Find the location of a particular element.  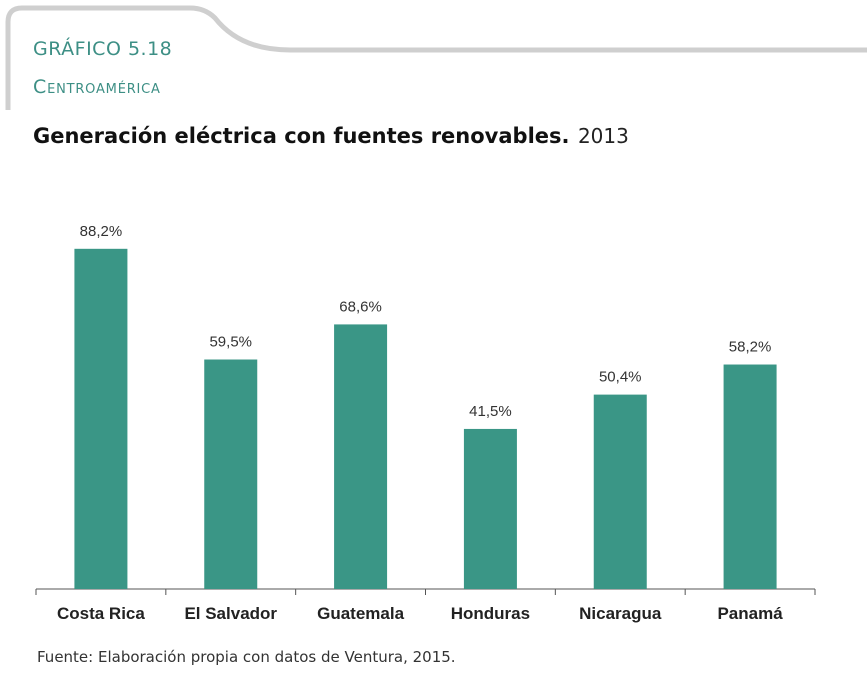

chart-label: GRÁFICO 5.18 is located at coordinates (103, 49).